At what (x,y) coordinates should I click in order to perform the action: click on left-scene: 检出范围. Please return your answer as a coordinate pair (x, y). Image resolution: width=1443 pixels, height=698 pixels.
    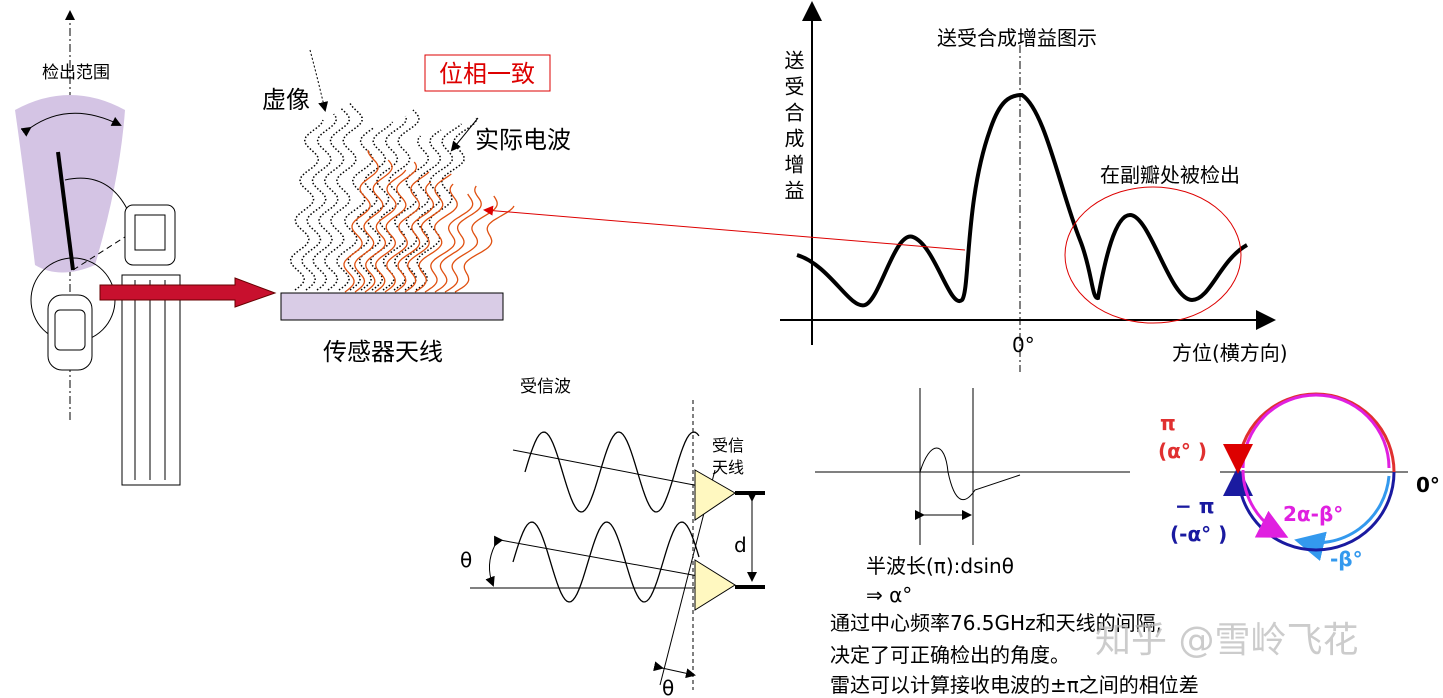
    Looking at the image, I should click on (146, 248).